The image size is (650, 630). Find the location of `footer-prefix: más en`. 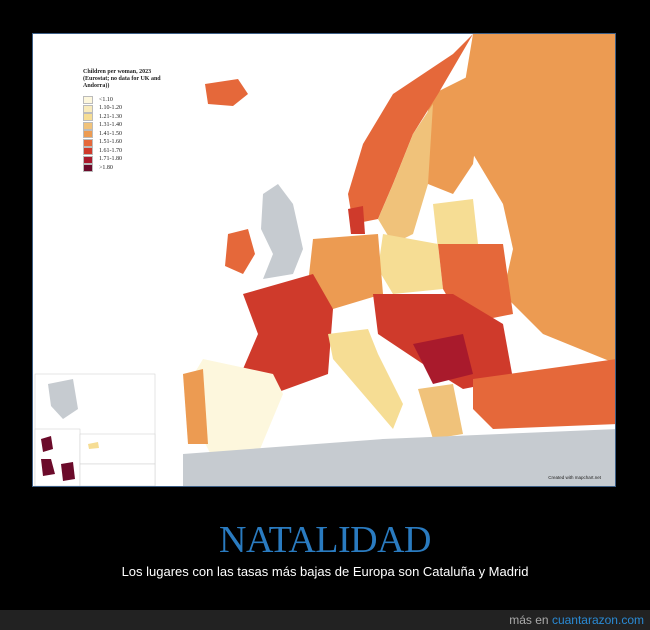

footer-prefix: más en is located at coordinates (529, 620).